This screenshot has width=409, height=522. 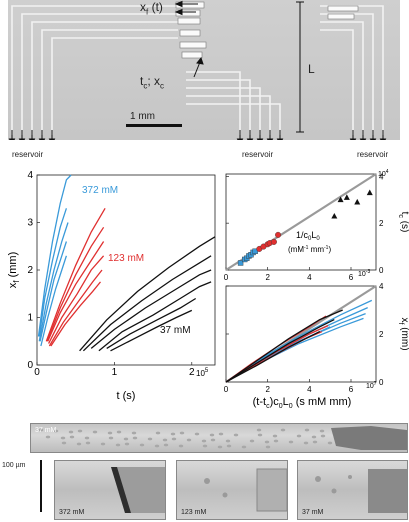 What do you see at coordinates (222, 438) in the screenshot?
I see `crystal-speckle` at bounding box center [222, 438].